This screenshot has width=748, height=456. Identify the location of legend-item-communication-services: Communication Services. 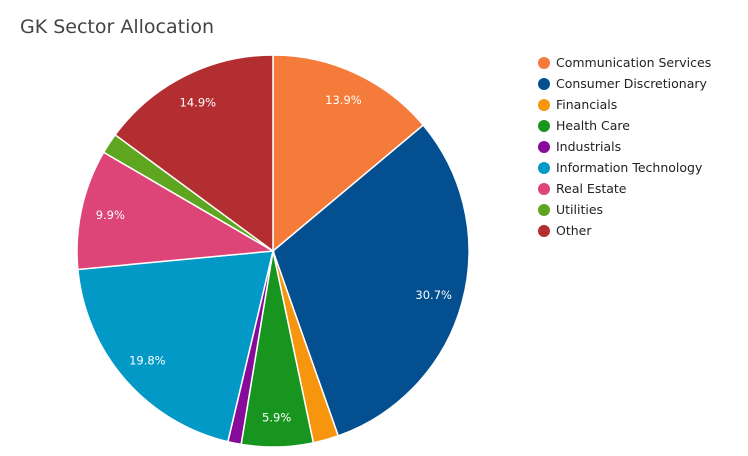
(624, 62).